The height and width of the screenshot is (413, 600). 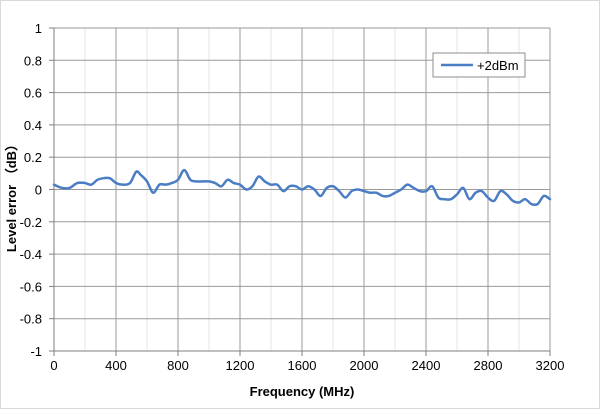 What do you see at coordinates (498, 65) in the screenshot?
I see `legend-label: +2dBm` at bounding box center [498, 65].